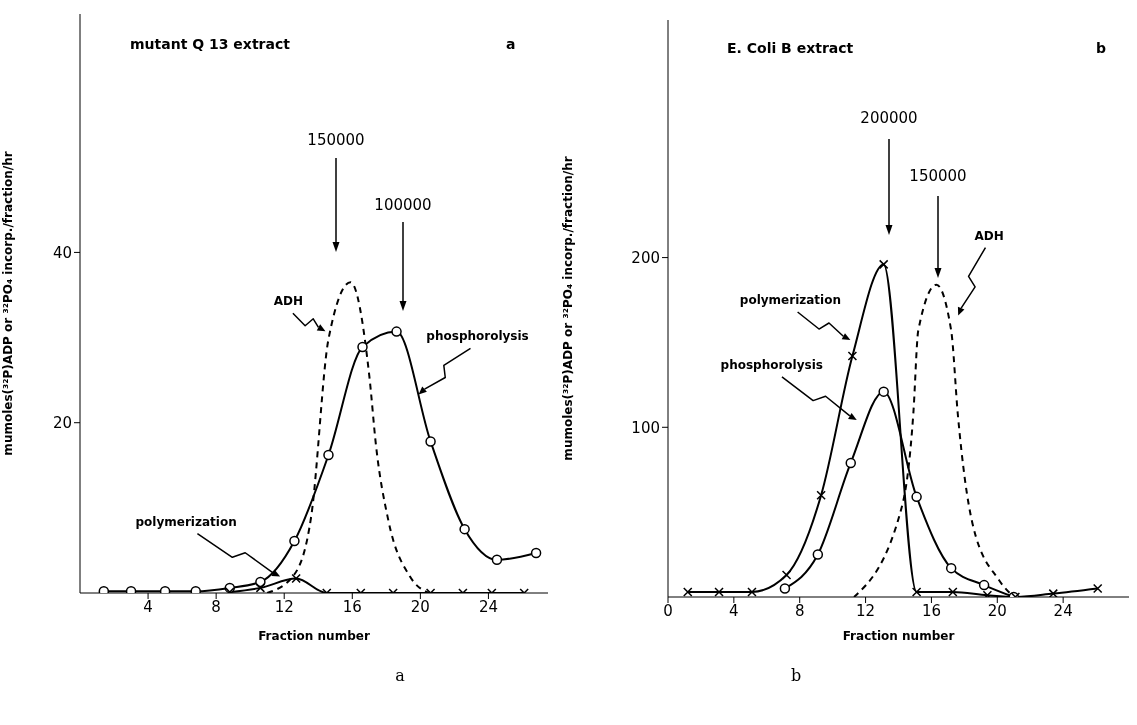 This screenshot has width=1137, height=725. Describe the element at coordinates (511, 44) in the screenshot. I see `annotation: a` at that location.